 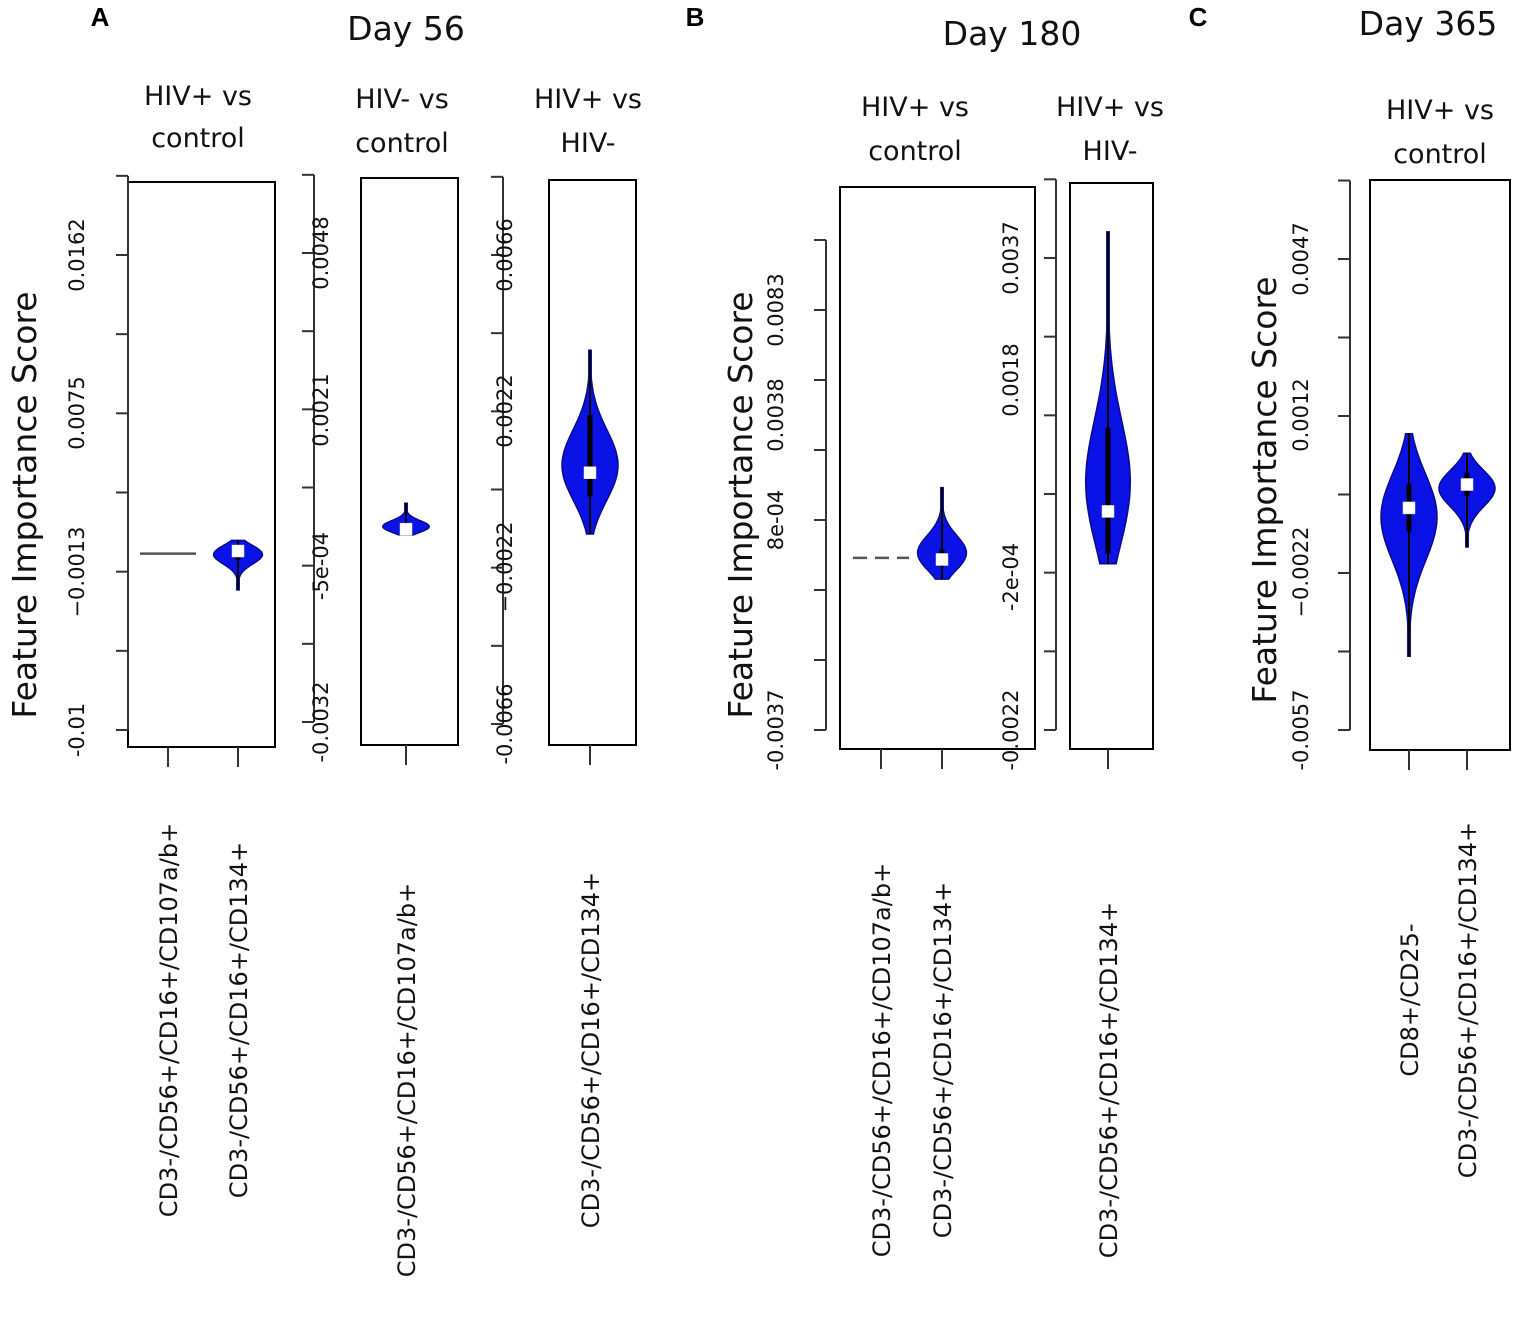 What do you see at coordinates (406, 28) in the screenshot?
I see `day-title: Day 56` at bounding box center [406, 28].